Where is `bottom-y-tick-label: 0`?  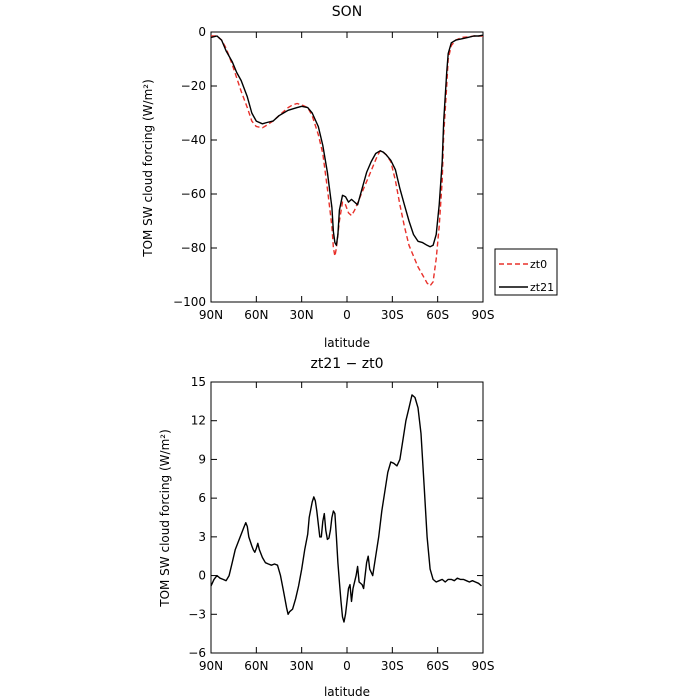
bottom-y-tick-label: 0 is located at coordinates (202, 576).